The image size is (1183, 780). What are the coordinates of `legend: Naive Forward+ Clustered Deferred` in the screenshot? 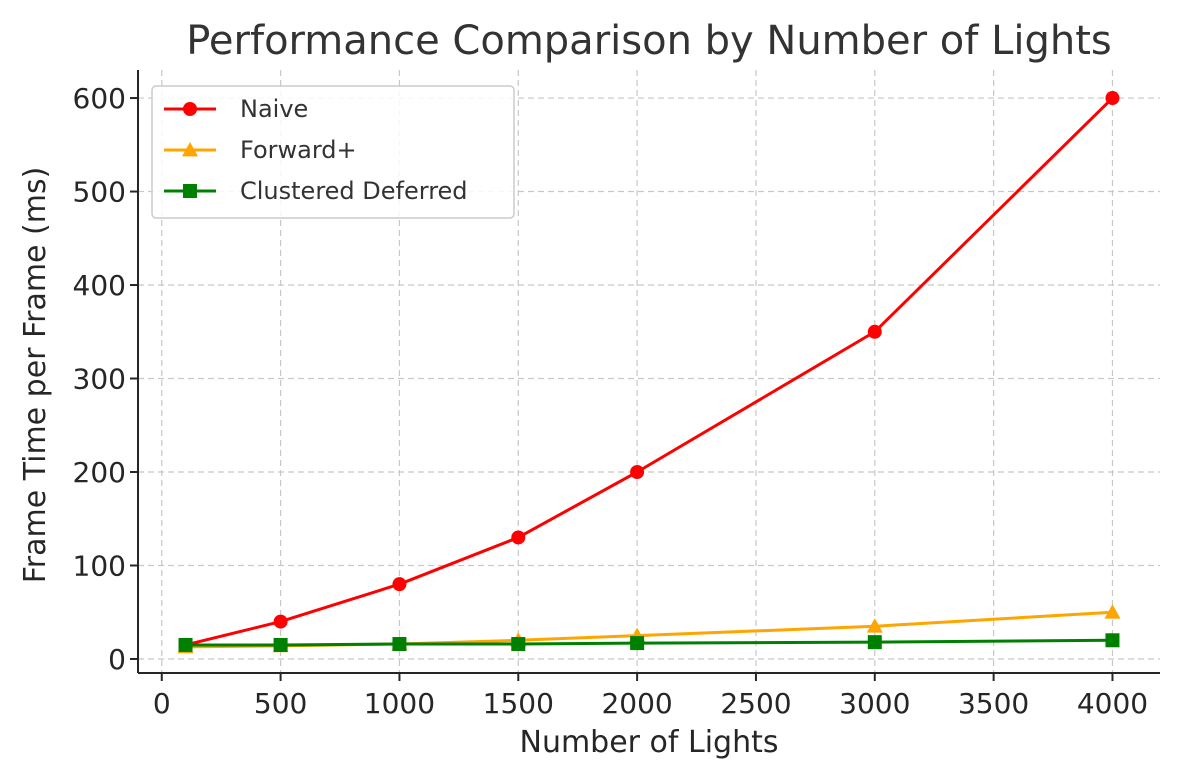 It's located at (333, 152).